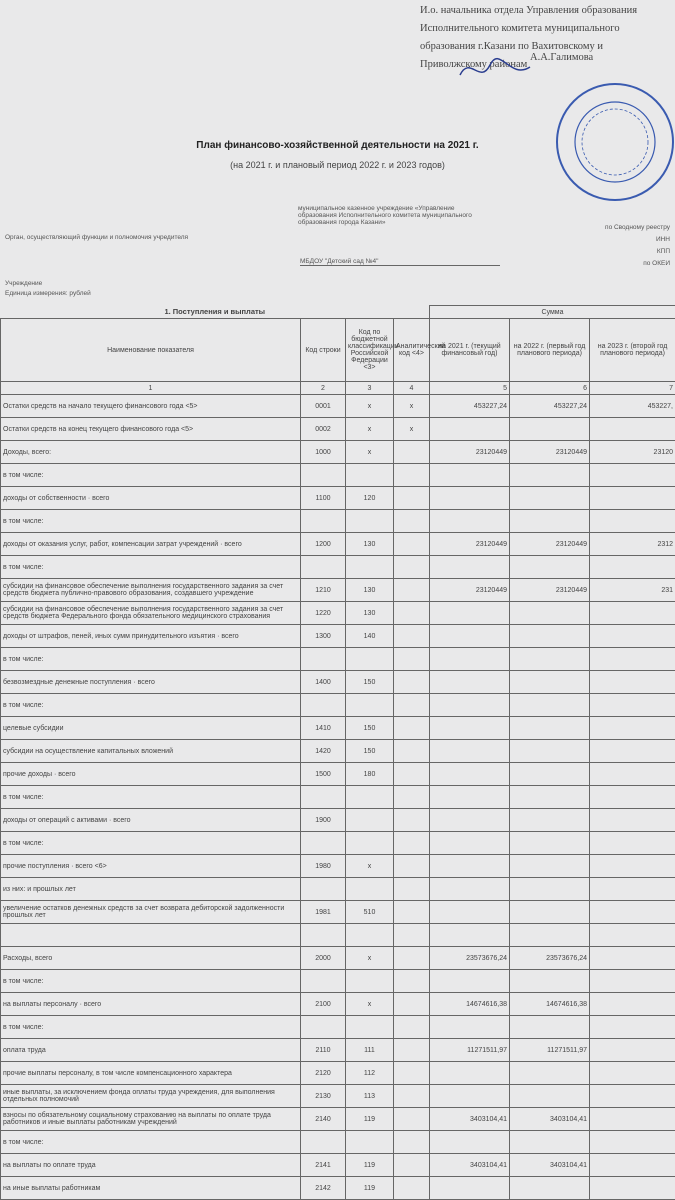  I want to click on cell: 14674616,38, so click(550, 1004).